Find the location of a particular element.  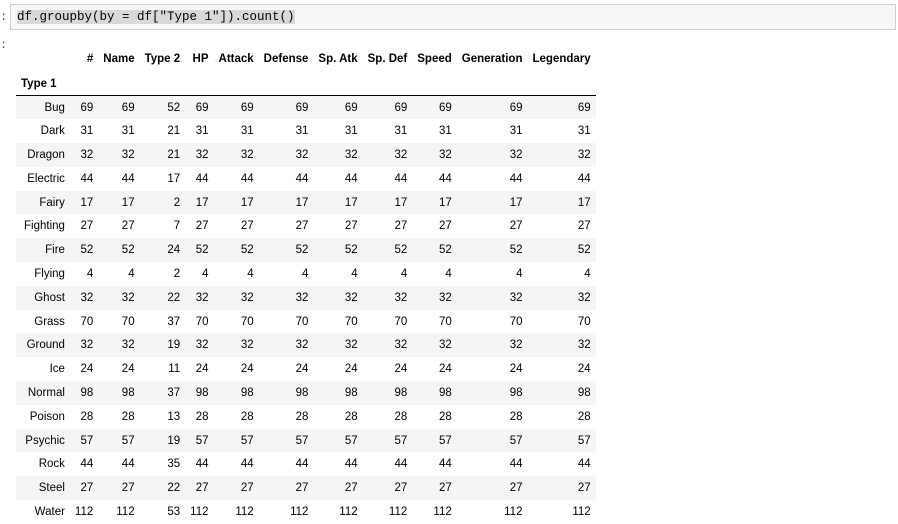

column-header: Attack is located at coordinates (236, 59).